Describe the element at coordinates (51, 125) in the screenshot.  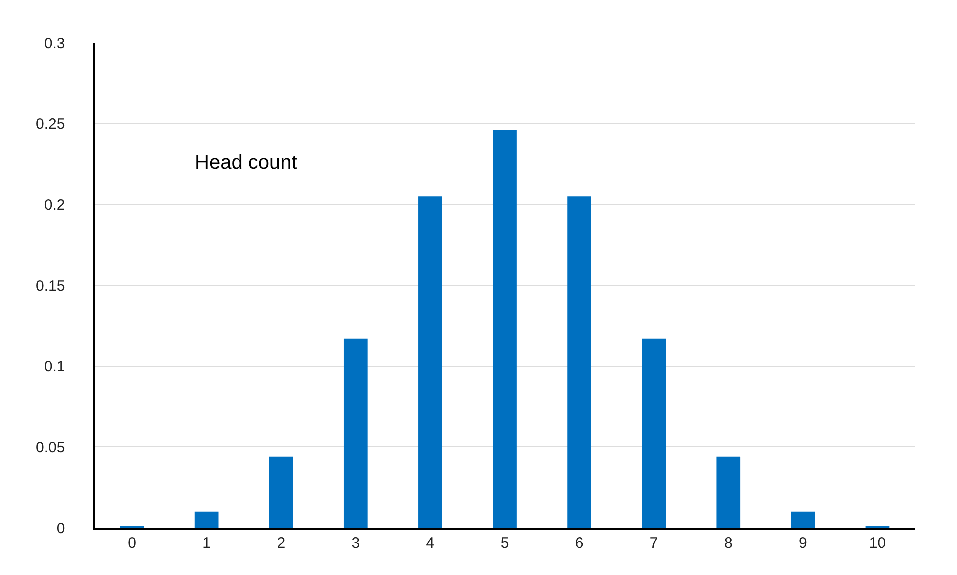
I see `y-tick-label: 0.25` at that location.